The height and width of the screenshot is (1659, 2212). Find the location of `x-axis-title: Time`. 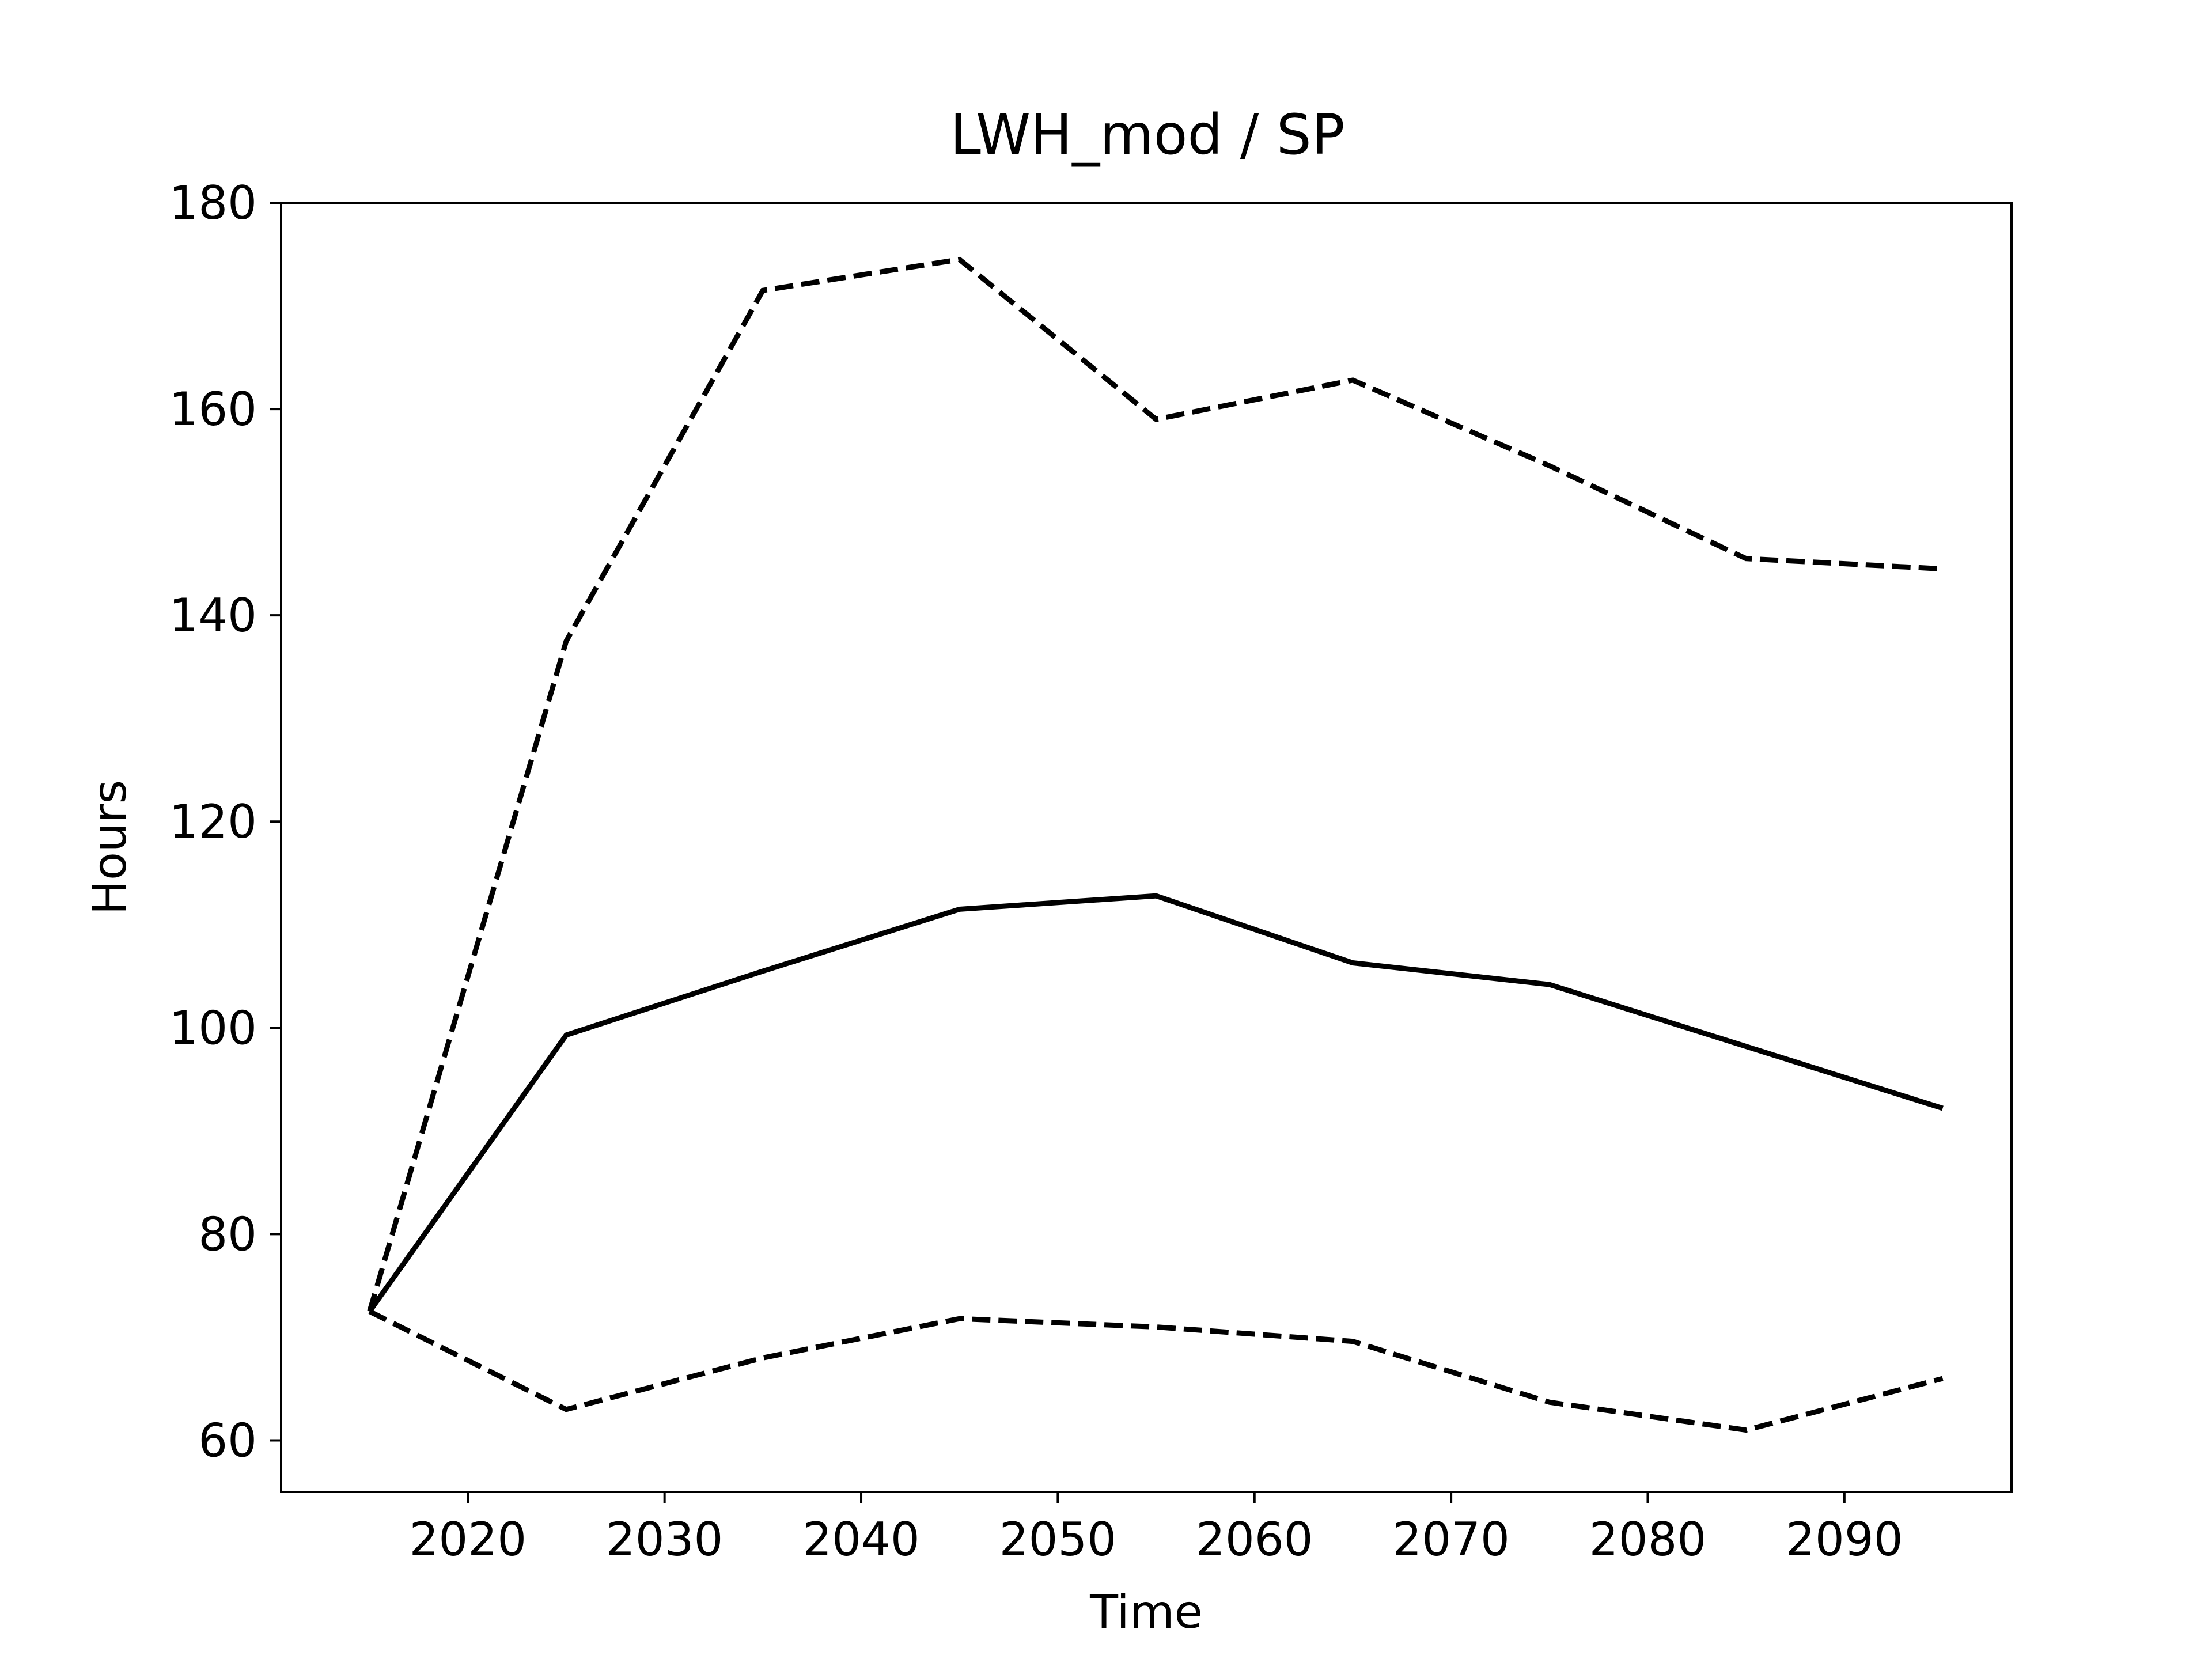

x-axis-title: Time is located at coordinates (1146, 1612).